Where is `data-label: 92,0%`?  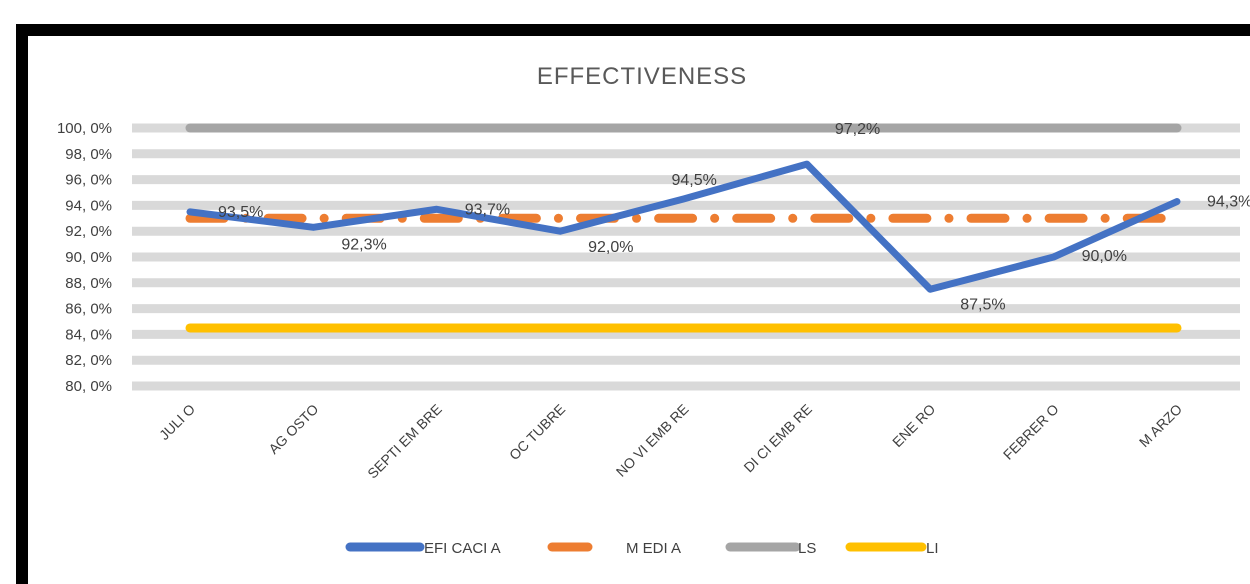
data-label: 92,0% is located at coordinates (610, 247).